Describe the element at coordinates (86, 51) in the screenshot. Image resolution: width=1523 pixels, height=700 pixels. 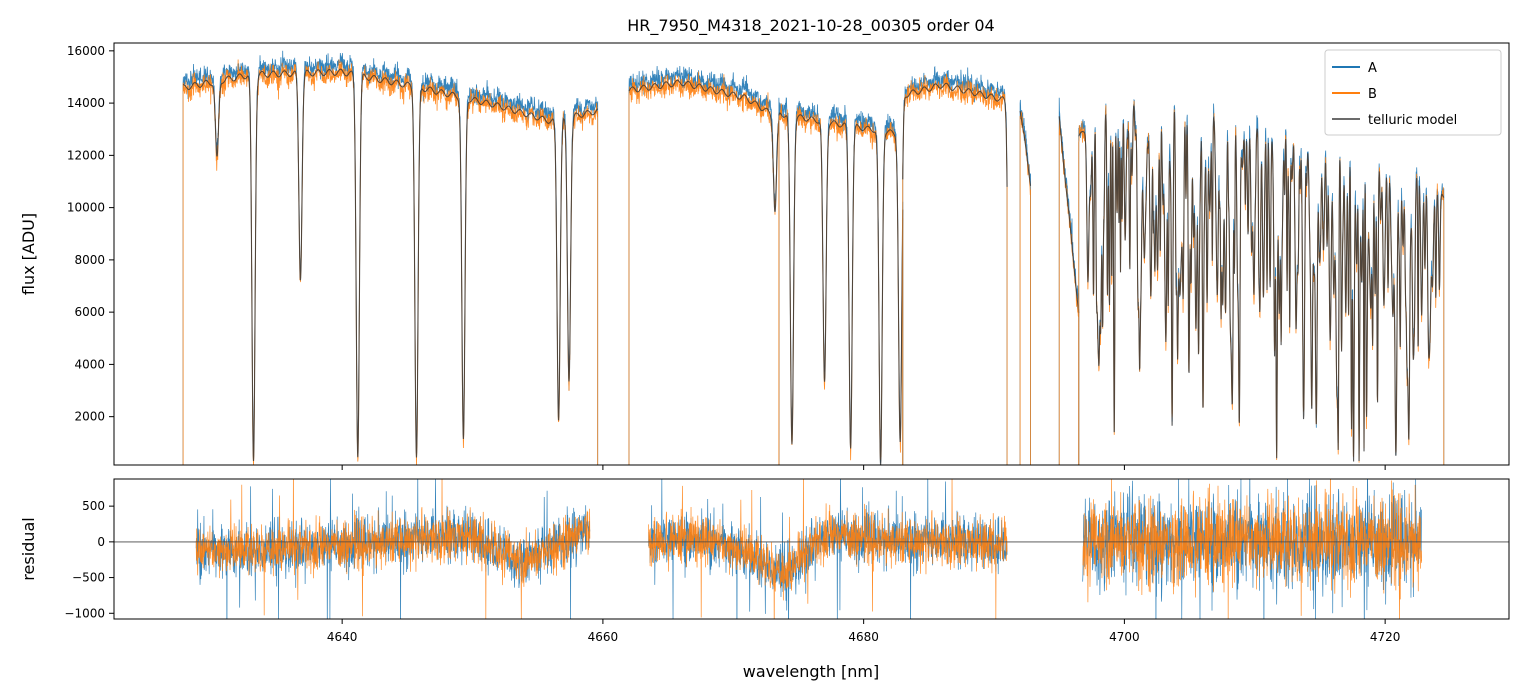
I see `flux-y-tick-label: 16000` at that location.